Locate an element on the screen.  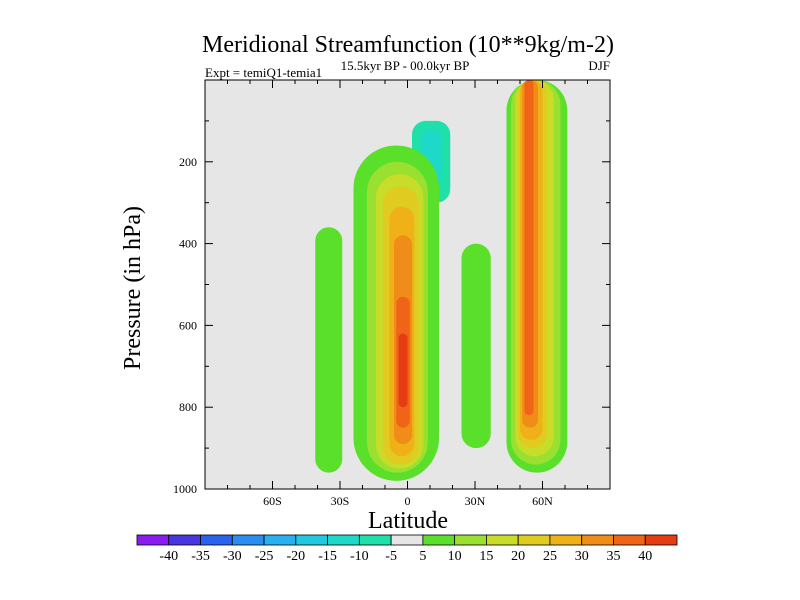
y-tick-label-0: 200 is located at coordinates (188, 162).